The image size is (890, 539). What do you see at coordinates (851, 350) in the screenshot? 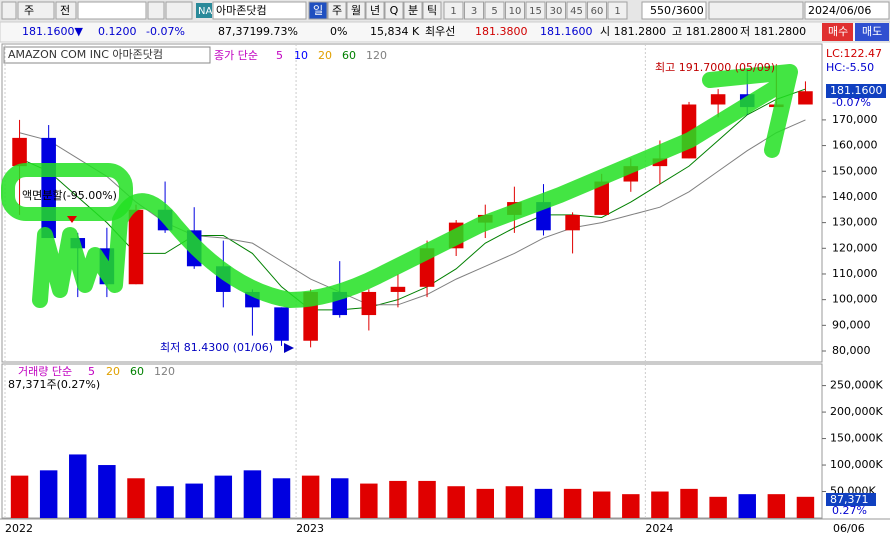
I see `y-tick-label: 80,000` at bounding box center [851, 350].